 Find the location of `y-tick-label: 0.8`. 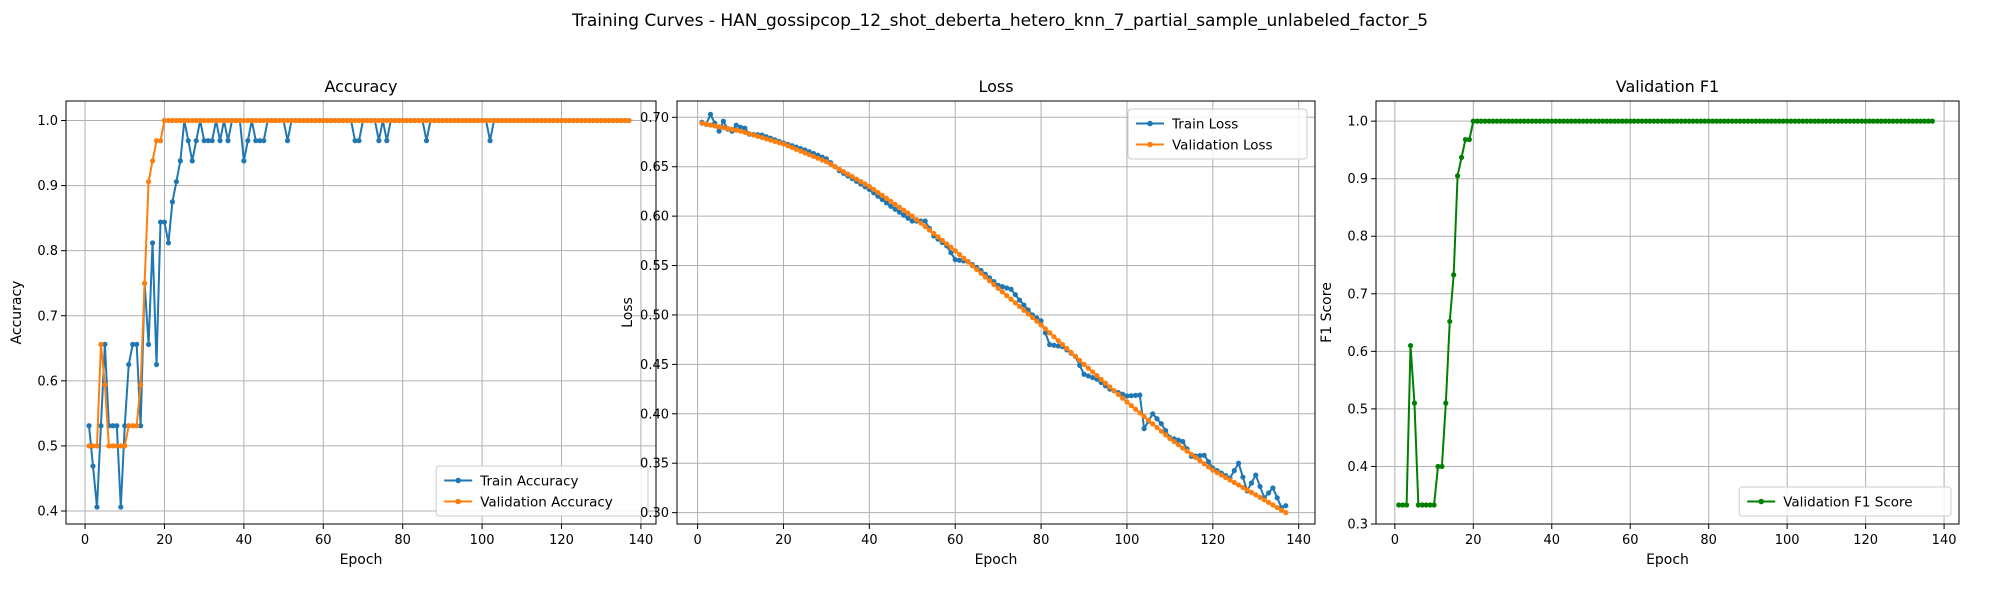

y-tick-label: 0.8 is located at coordinates (47, 251).